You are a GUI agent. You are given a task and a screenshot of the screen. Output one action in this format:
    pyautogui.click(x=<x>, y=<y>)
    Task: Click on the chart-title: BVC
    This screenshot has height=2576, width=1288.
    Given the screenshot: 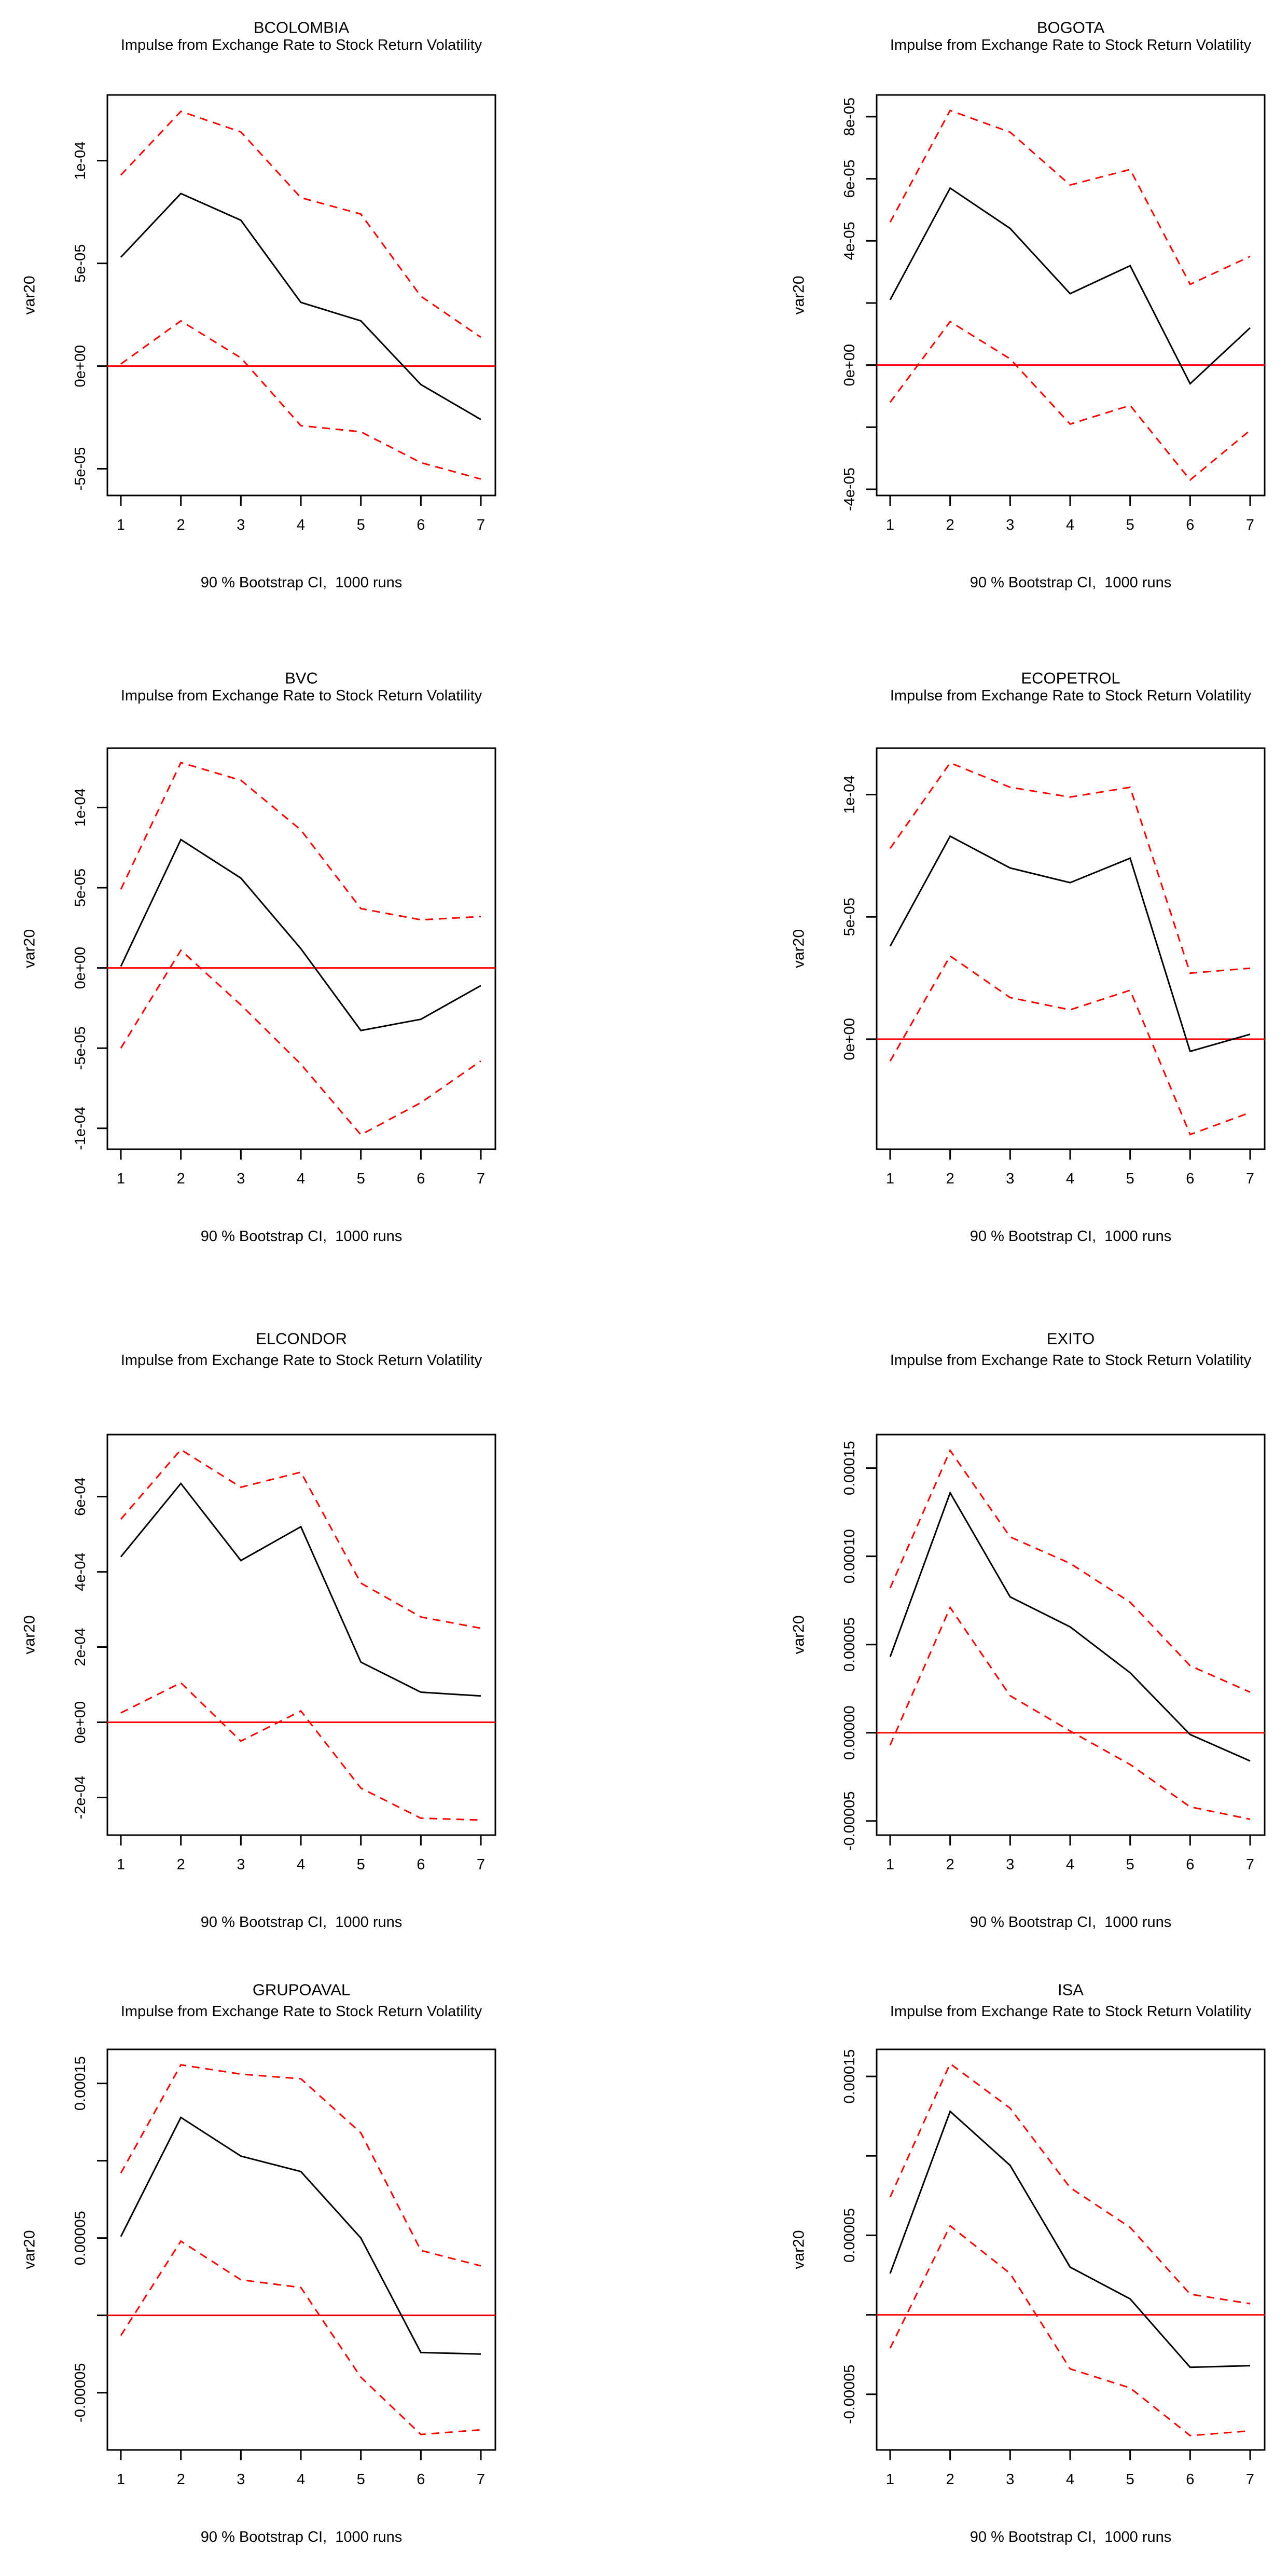 What is the action you would take?
    pyautogui.click(x=301, y=678)
    